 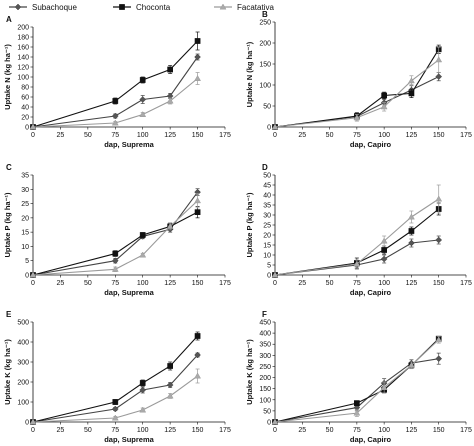 What do you see at coordinates (25, 233) in the screenshot?
I see `y-tick-label: 15` at bounding box center [25, 233].